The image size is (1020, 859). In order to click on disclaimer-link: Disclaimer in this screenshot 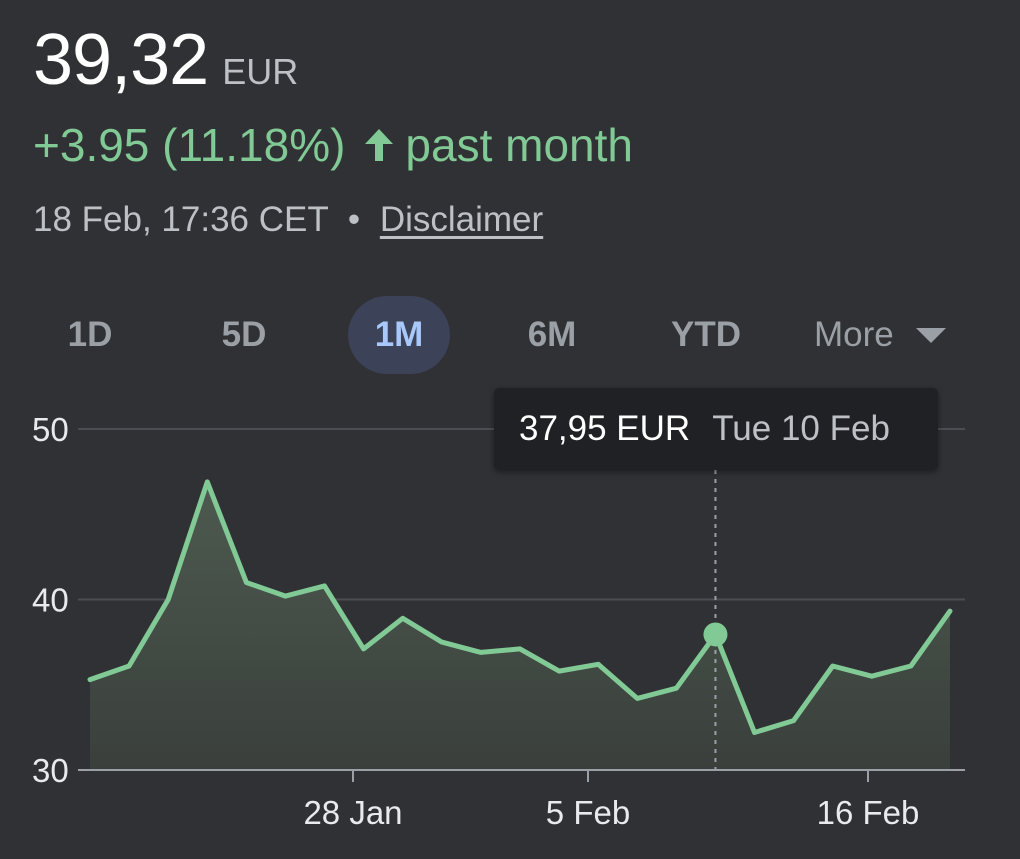, I will do `click(461, 219)`.